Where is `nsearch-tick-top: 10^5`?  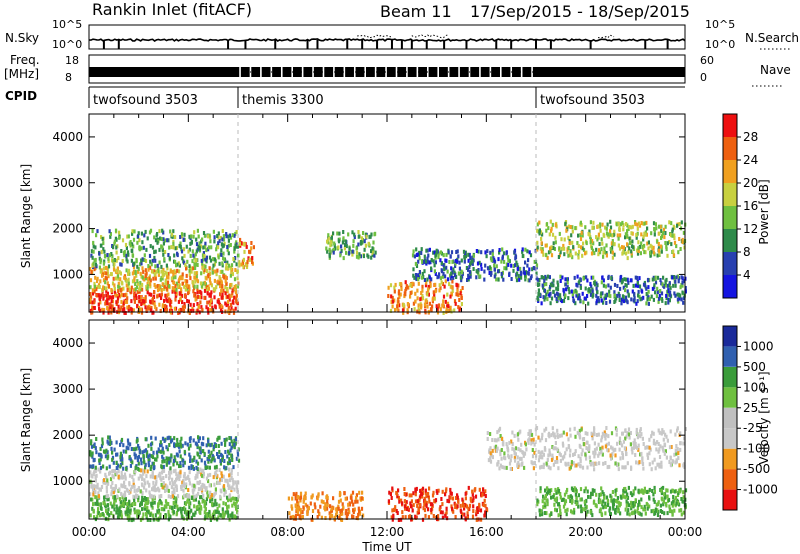
nsearch-tick-top: 10^5 is located at coordinates (720, 24).